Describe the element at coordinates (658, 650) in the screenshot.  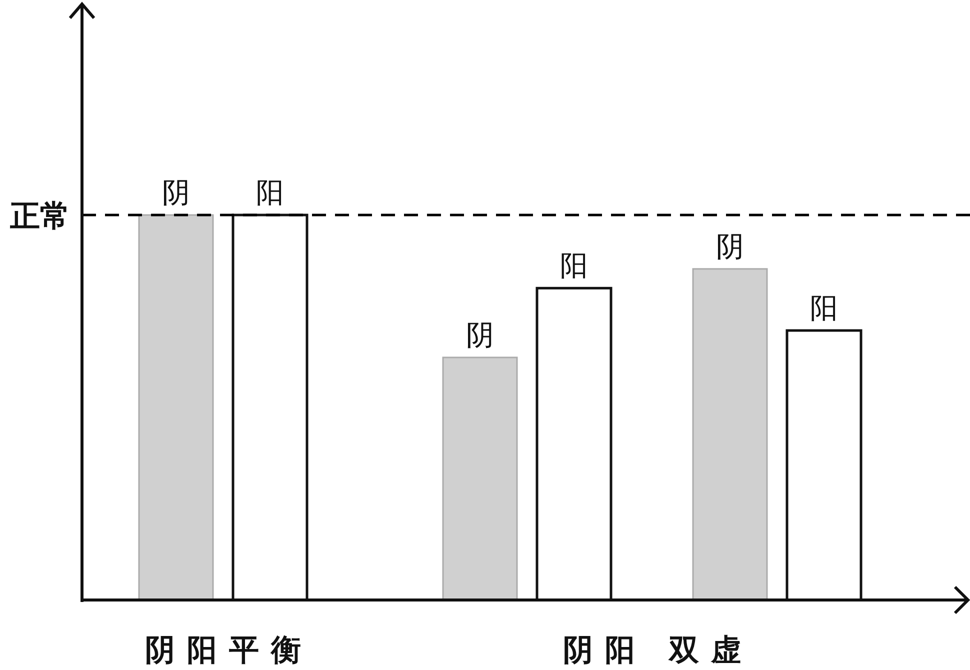
I see `category-label: 阴阳 双虚` at that location.